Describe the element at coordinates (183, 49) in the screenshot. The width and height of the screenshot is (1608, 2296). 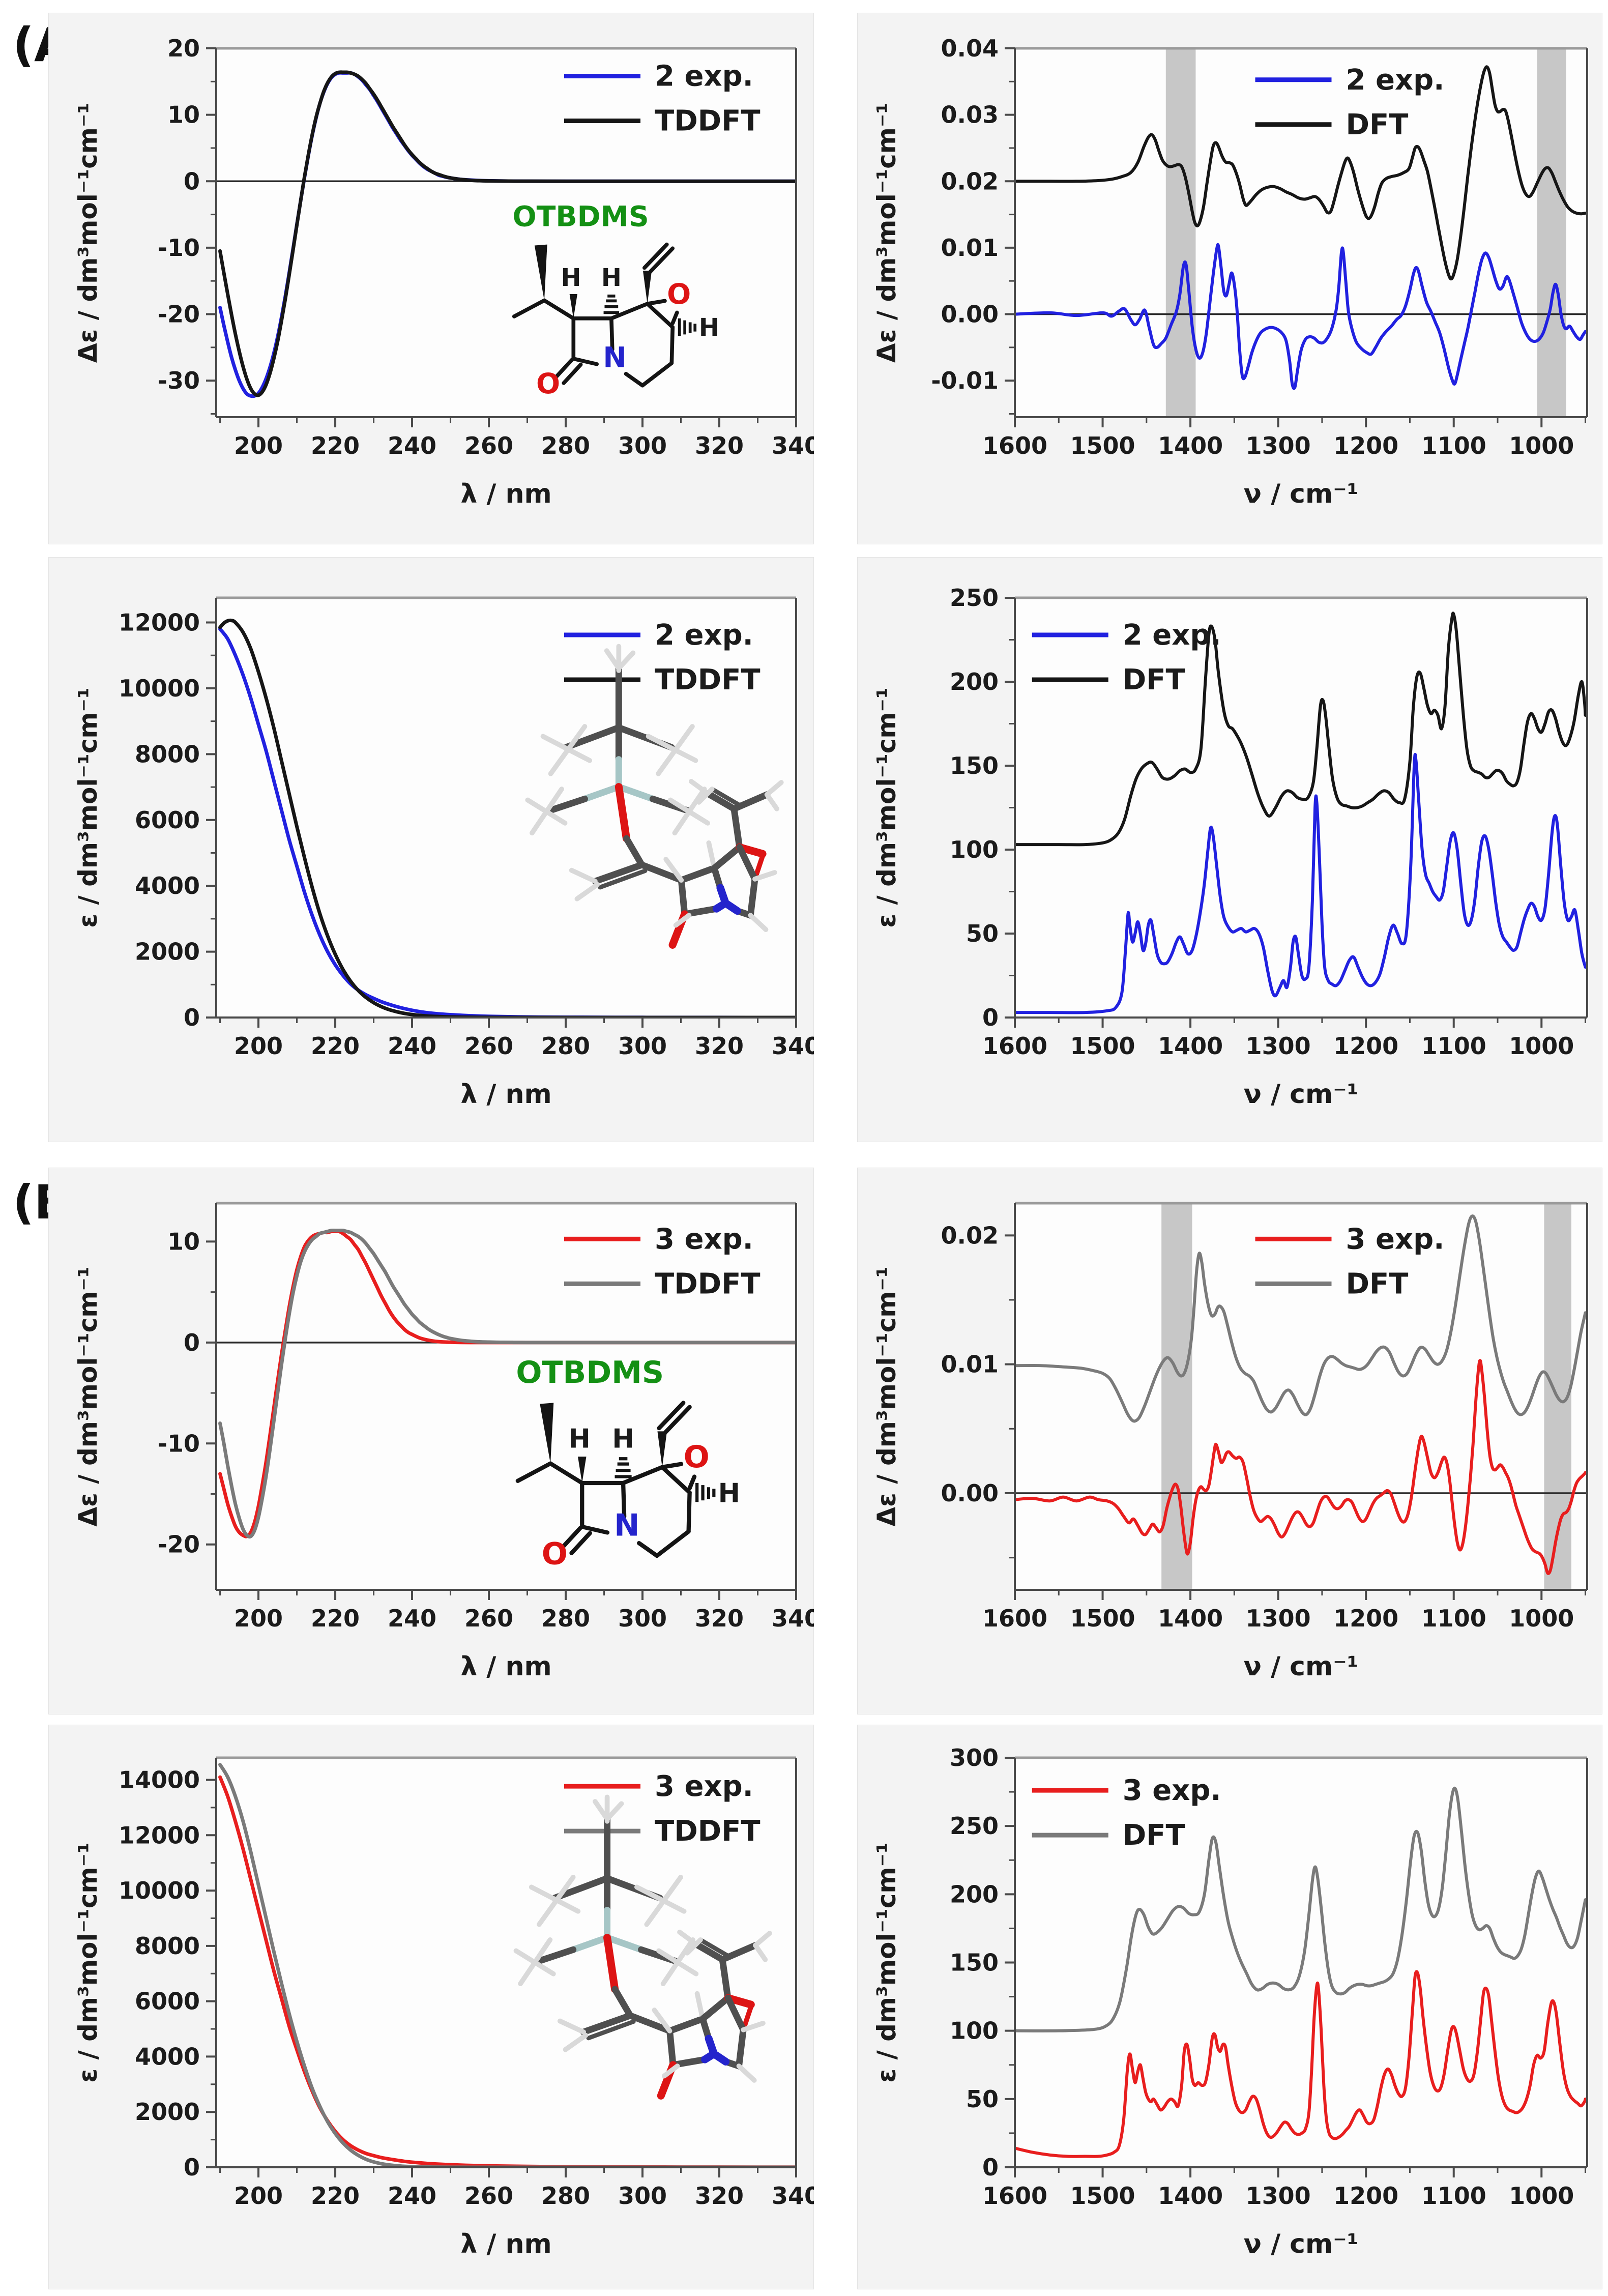
I see `svg-text: 20` at that location.